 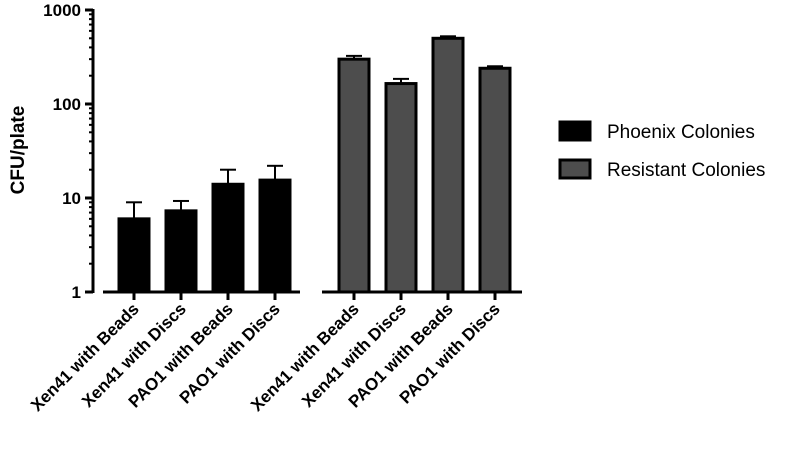 I want to click on y-axis-title: CFU/plate, so click(x=18, y=150).